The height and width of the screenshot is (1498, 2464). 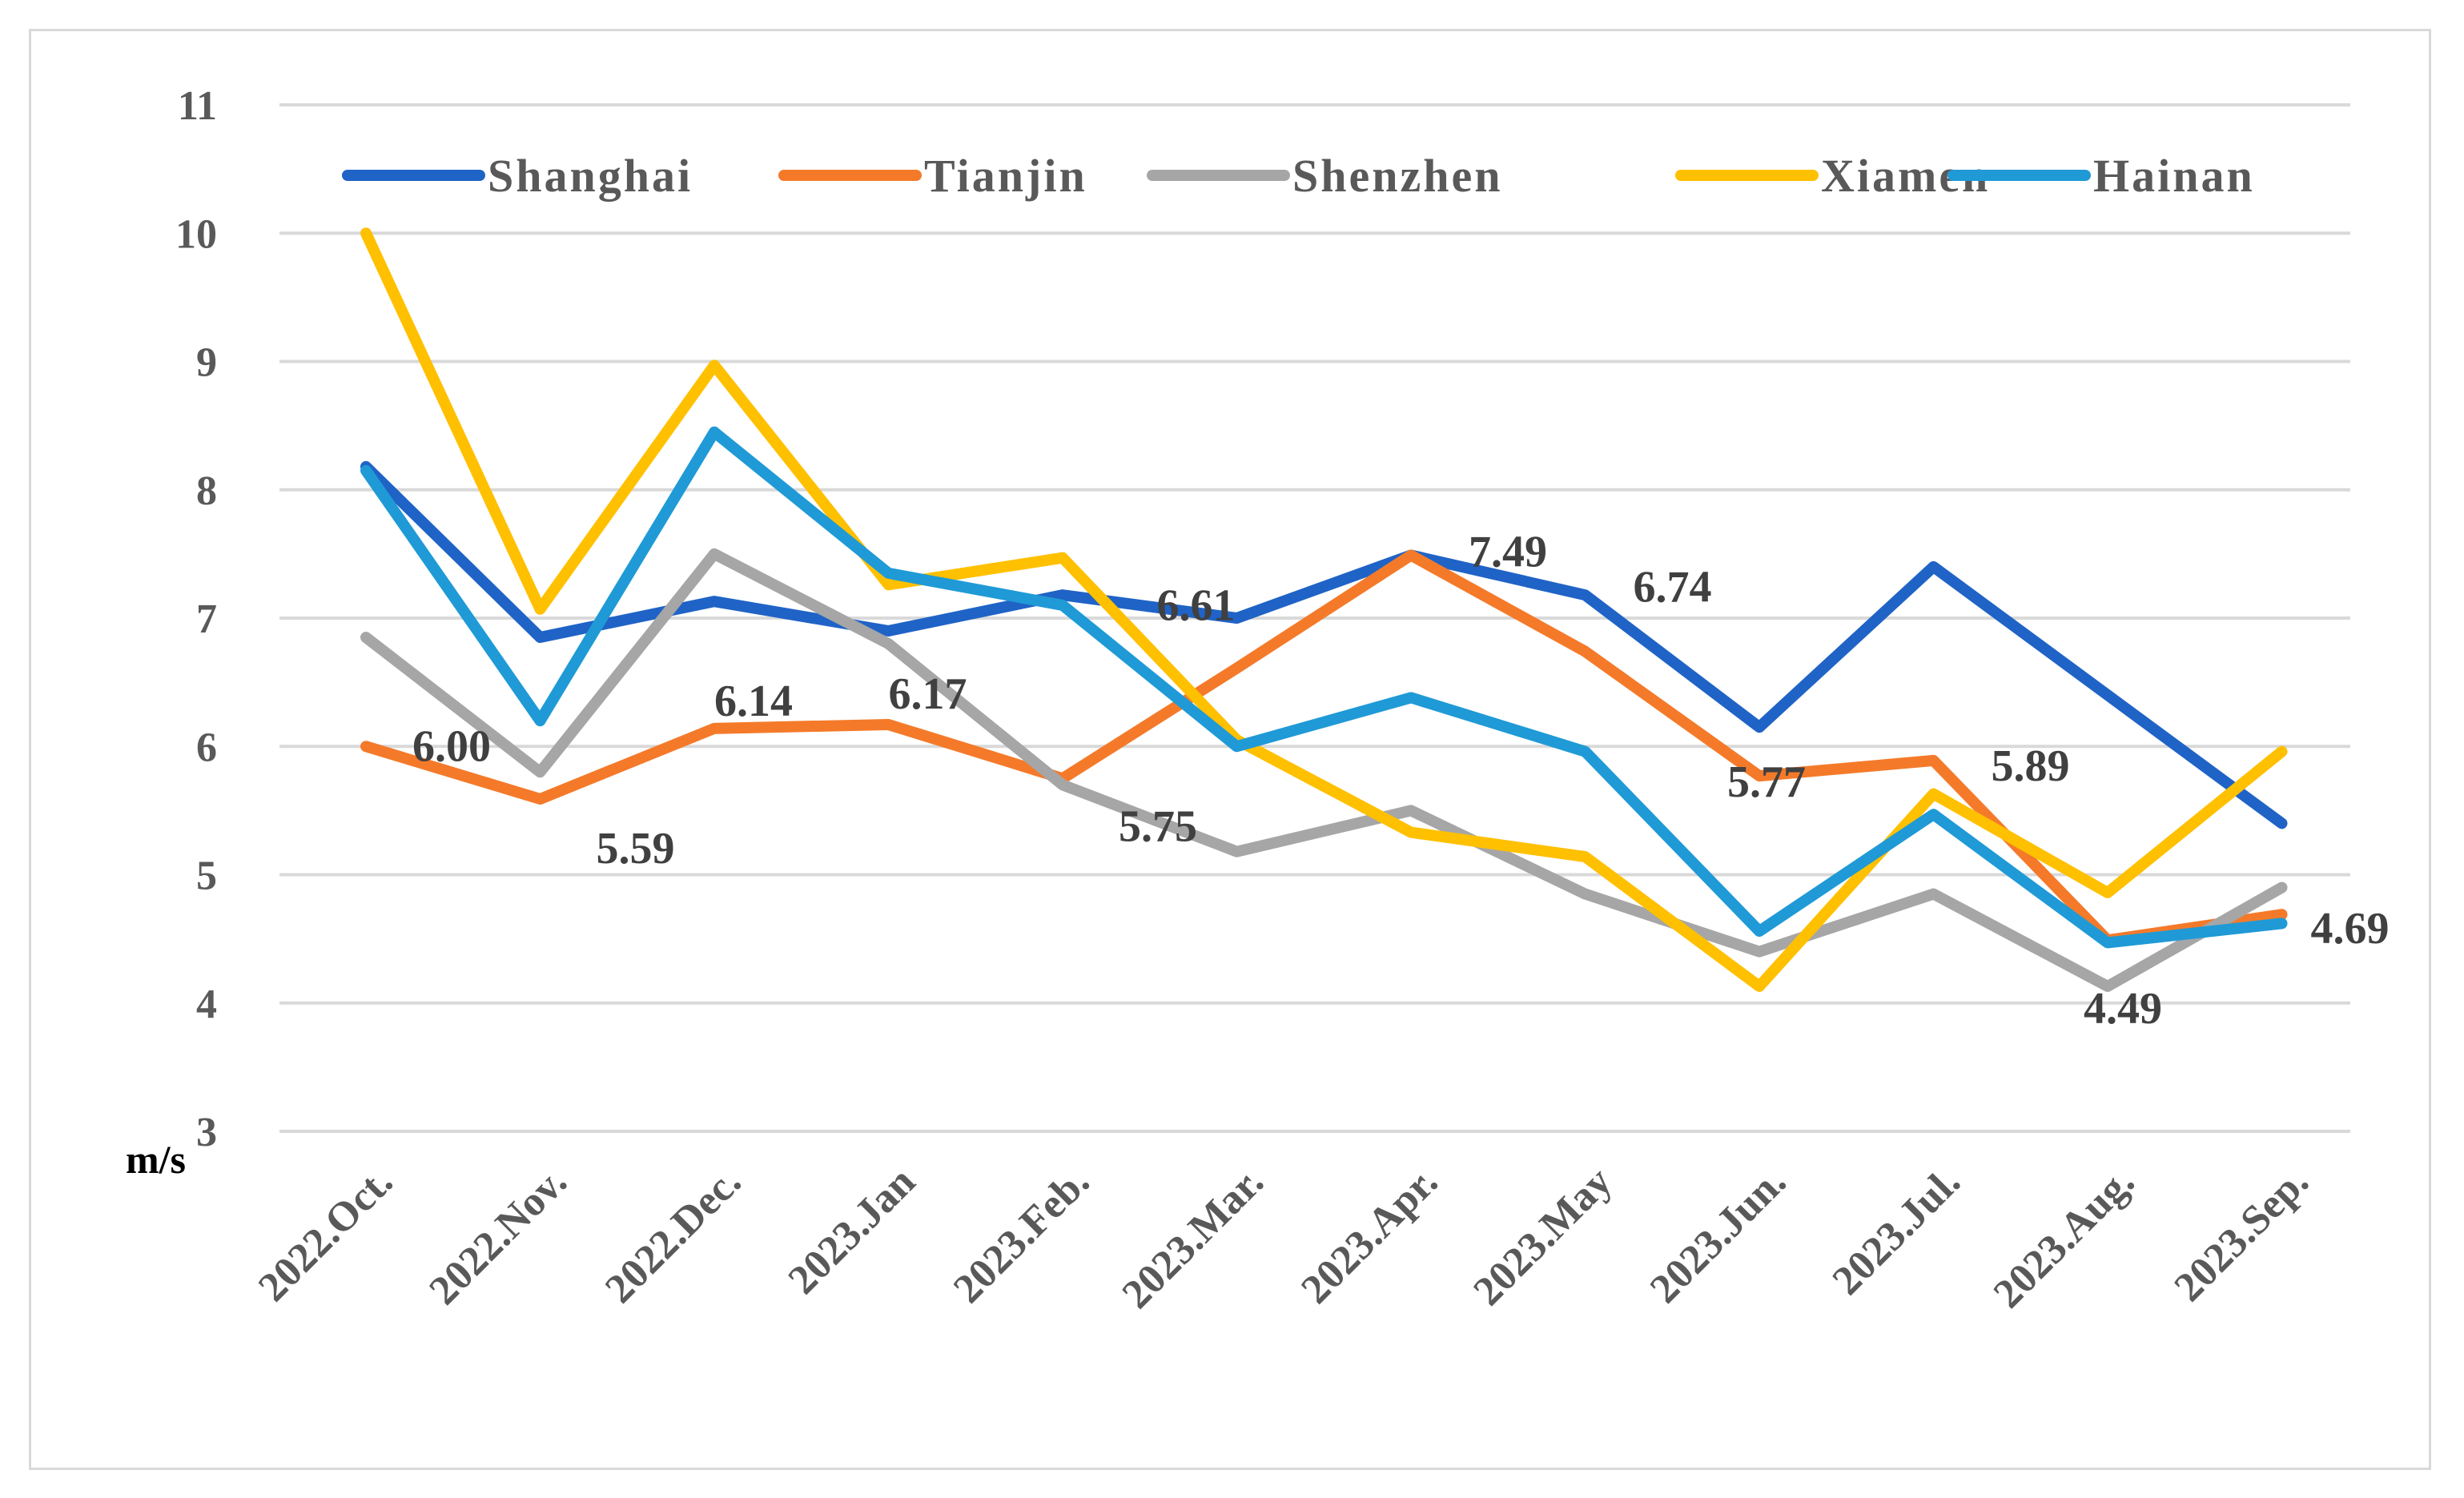 What do you see at coordinates (325, 1234) in the screenshot?
I see `x-tick-label: 2022.Oct.` at bounding box center [325, 1234].